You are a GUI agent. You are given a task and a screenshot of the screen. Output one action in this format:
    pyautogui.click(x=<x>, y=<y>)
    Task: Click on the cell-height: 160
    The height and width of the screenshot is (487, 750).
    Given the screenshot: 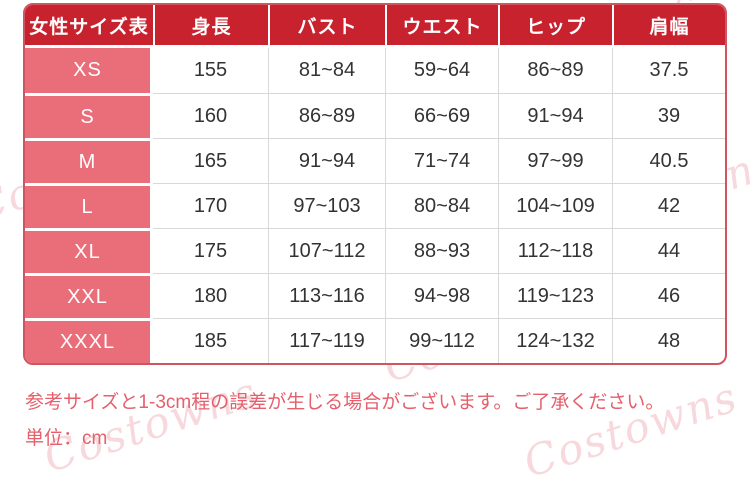 What is the action you would take?
    pyautogui.click(x=210, y=115)
    